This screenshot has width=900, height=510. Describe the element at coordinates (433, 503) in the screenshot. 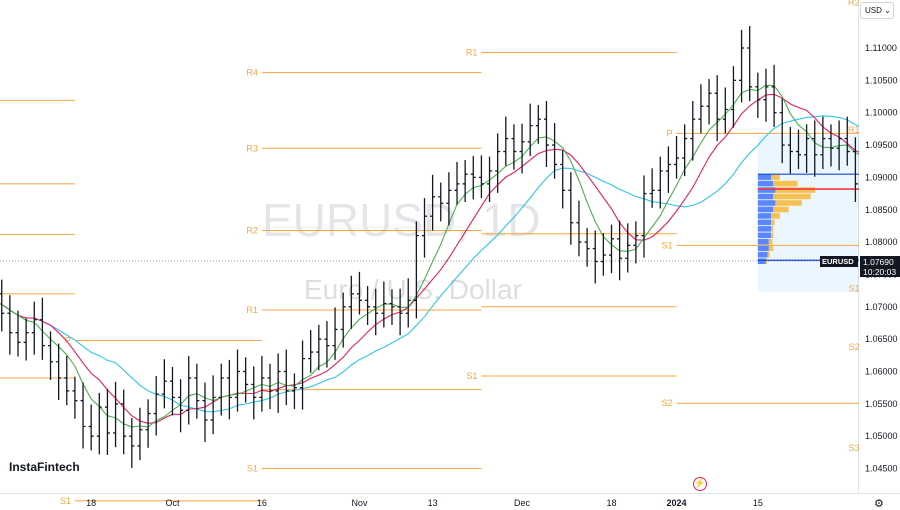

I see `x-tick-label: 13` at that location.